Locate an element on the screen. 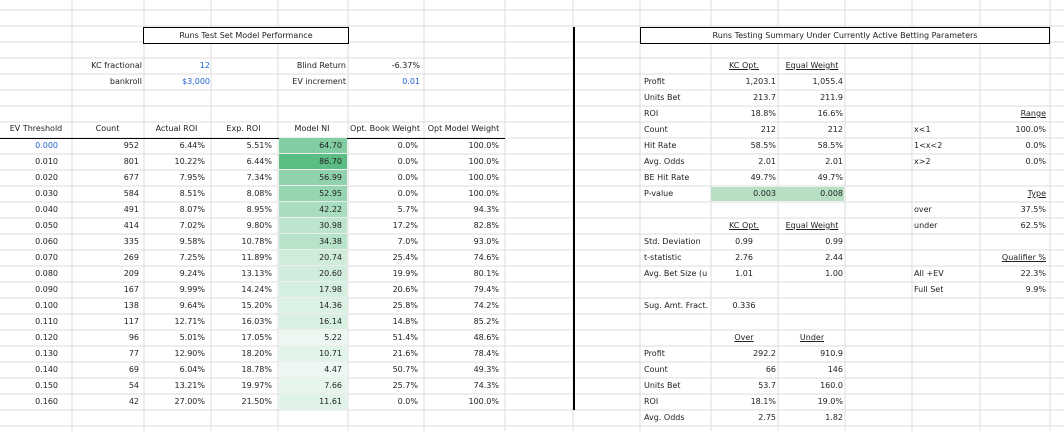 The width and height of the screenshot is (1064, 431). table-cell: 4.47 is located at coordinates (333, 369).